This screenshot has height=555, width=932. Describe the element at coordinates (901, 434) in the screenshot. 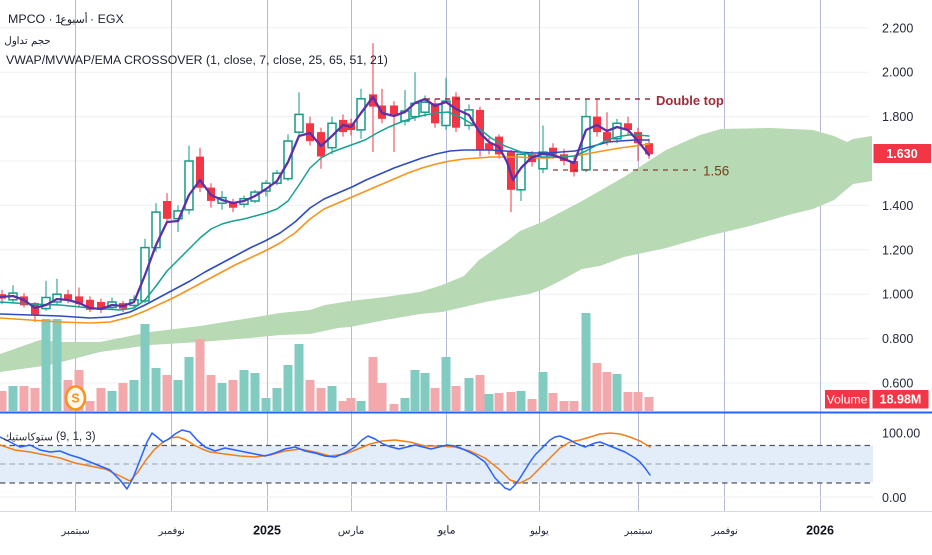

I see `svg-text: 100.00` at that location.